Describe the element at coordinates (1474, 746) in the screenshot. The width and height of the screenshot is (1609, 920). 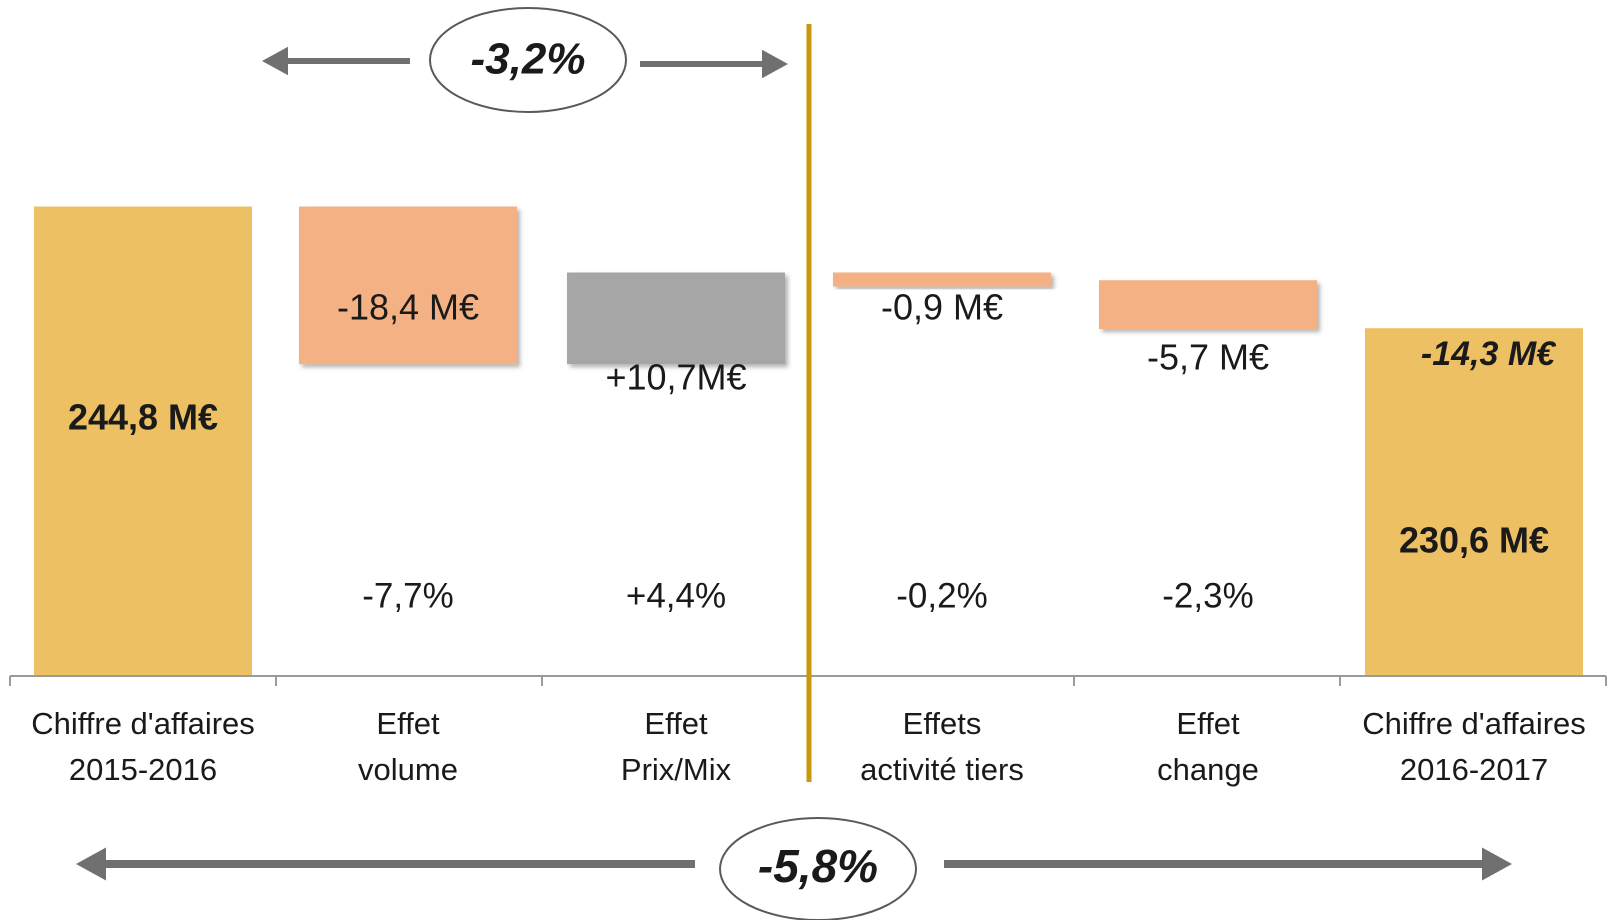
I see `category-label-6: Chiffre d'affaires 2016-2017` at that location.